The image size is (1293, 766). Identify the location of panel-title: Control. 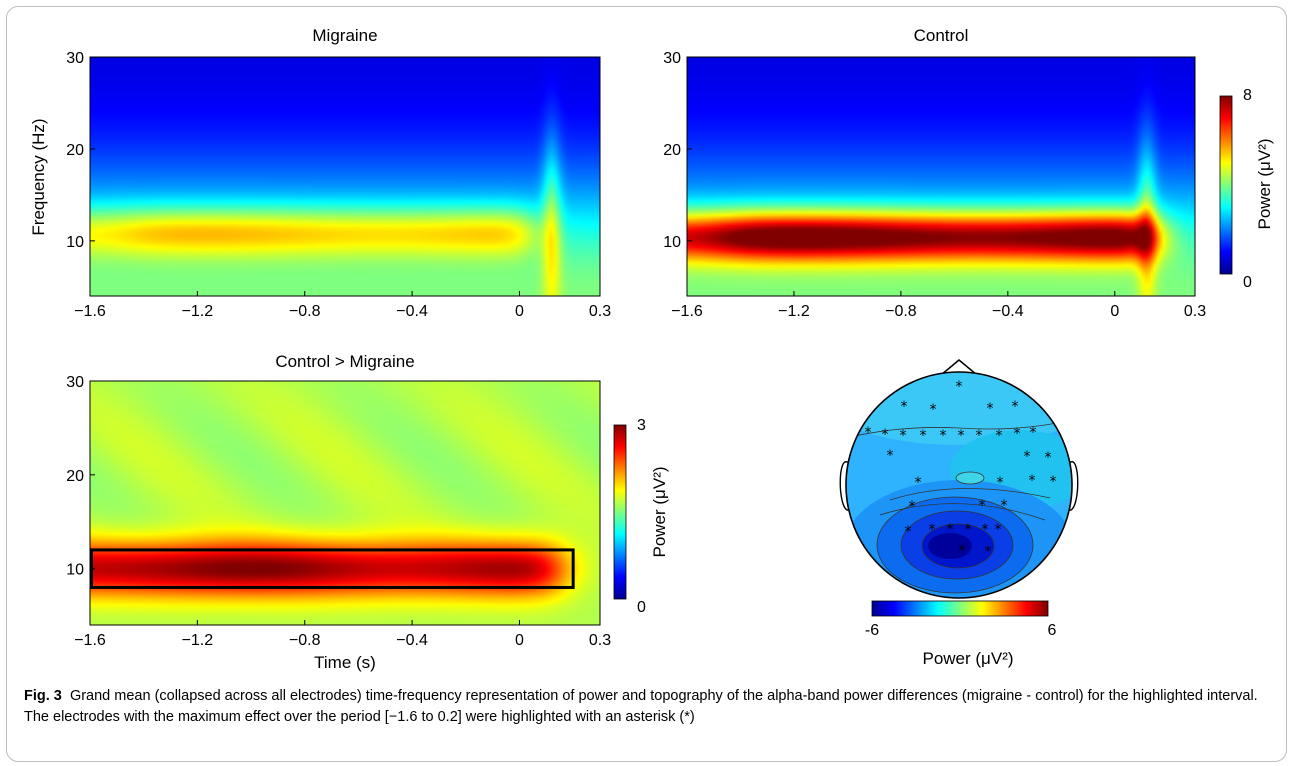
(941, 35).